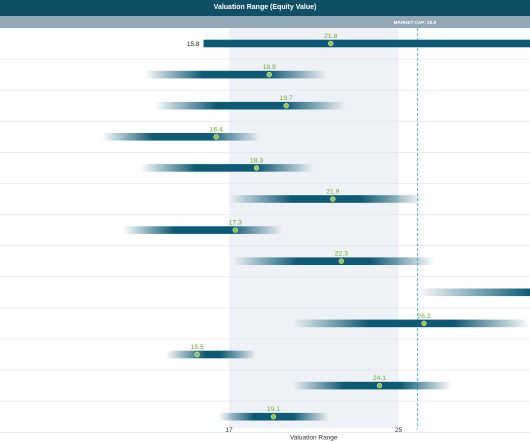 The width and height of the screenshot is (530, 442). I want to click on point-value-label: 16.4, so click(216, 129).